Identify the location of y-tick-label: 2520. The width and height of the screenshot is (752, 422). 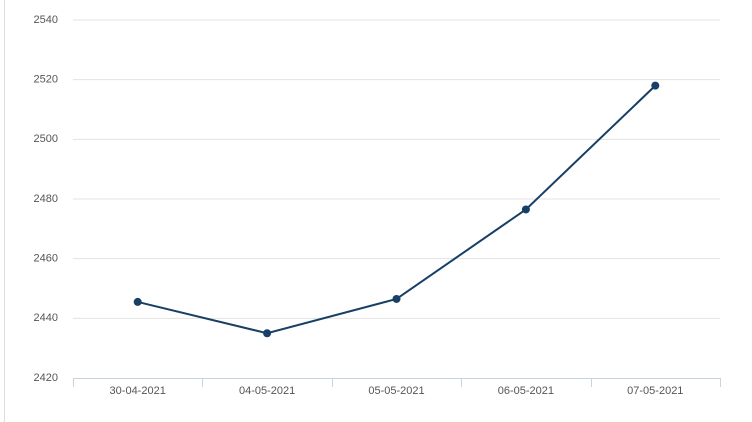
(46, 80).